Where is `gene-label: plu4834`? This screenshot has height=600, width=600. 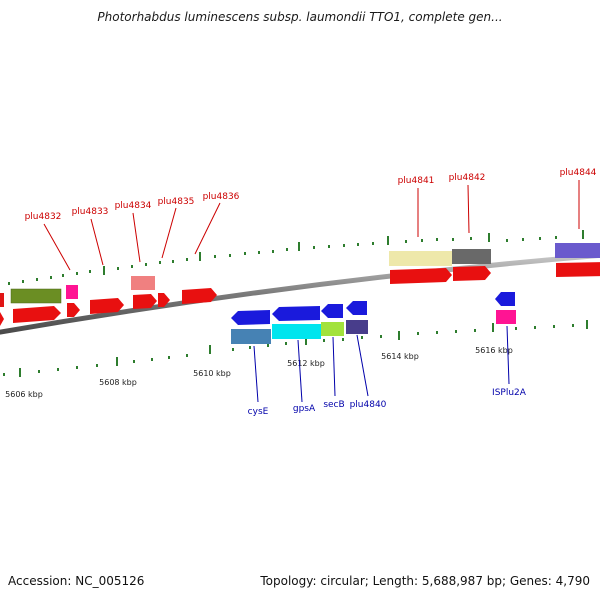 gene-label: plu4834 is located at coordinates (133, 206).